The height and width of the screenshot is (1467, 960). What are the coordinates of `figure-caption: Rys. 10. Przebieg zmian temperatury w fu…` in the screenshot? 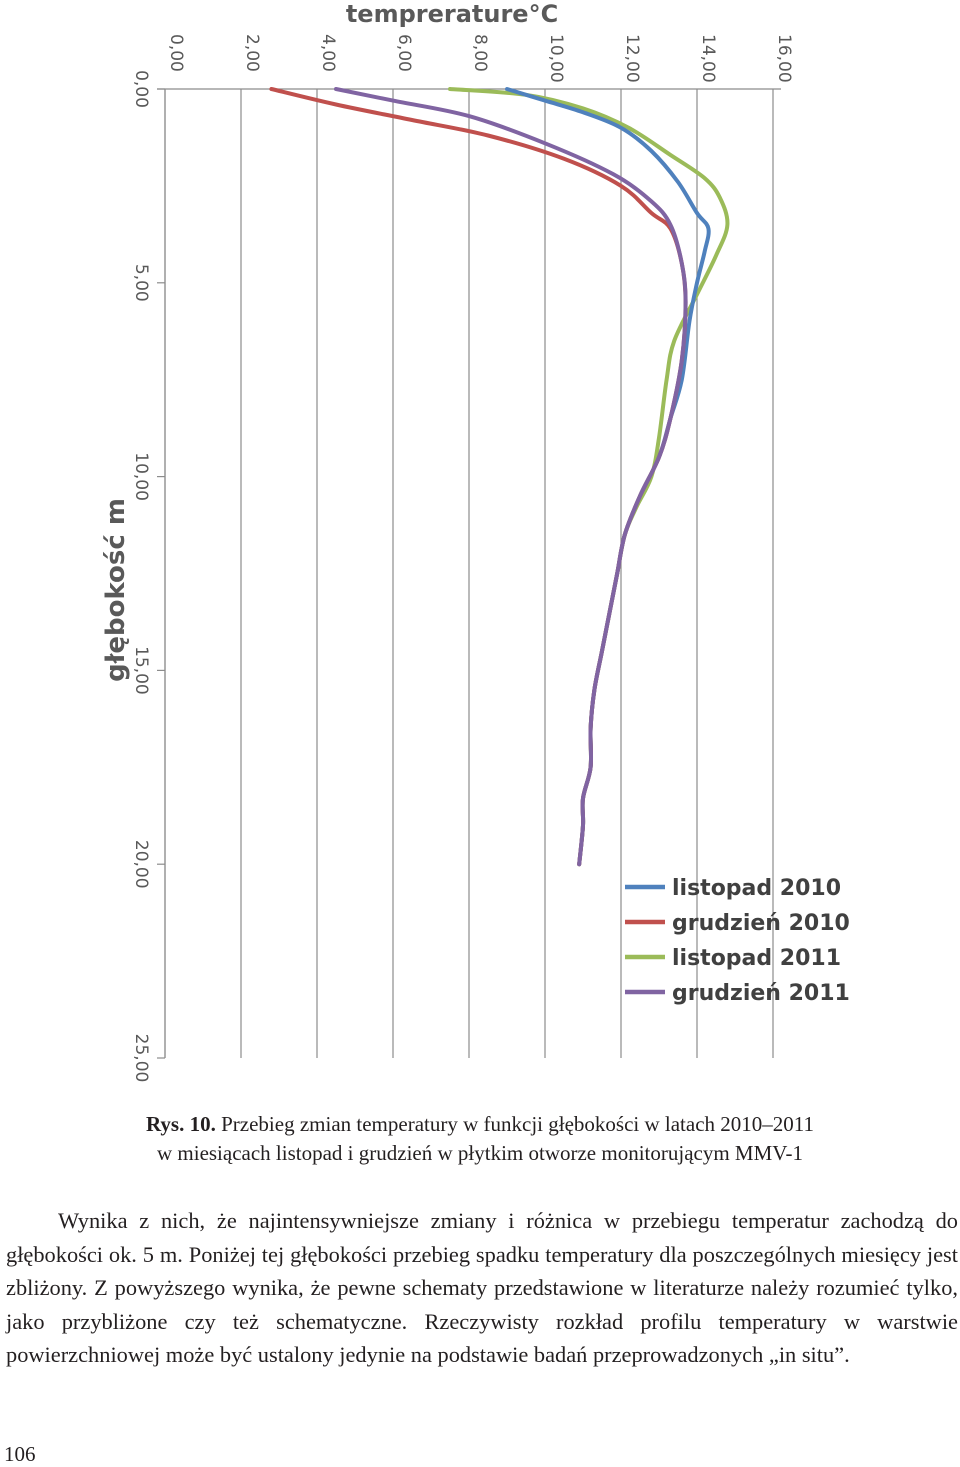 It's located at (480, 1124).